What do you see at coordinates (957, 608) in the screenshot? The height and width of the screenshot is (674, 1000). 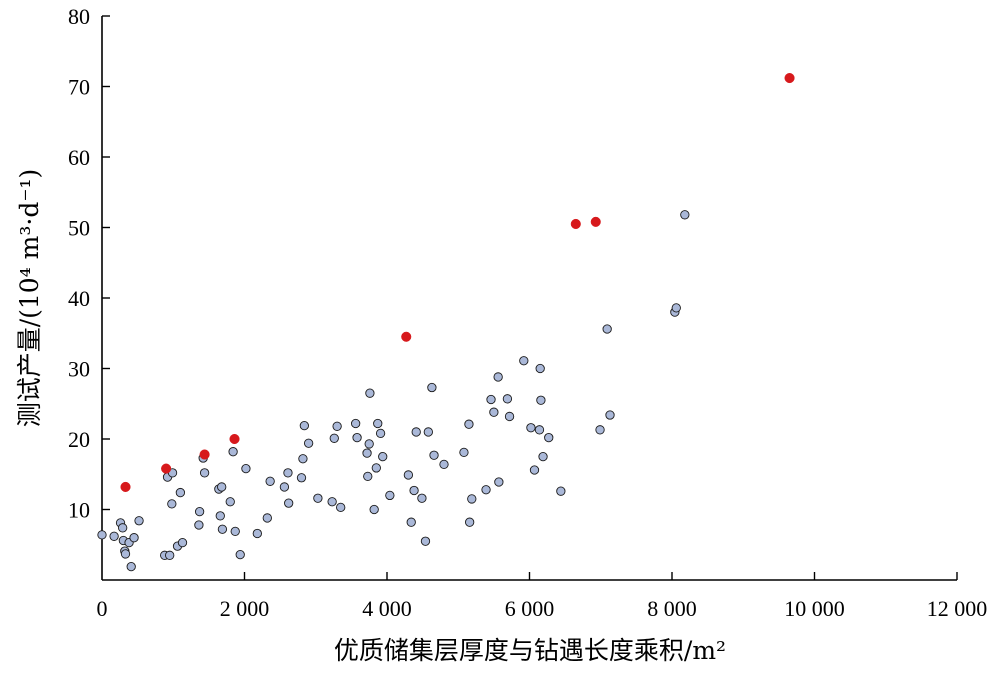 I see `x-tick-label: 12 000` at bounding box center [957, 608].